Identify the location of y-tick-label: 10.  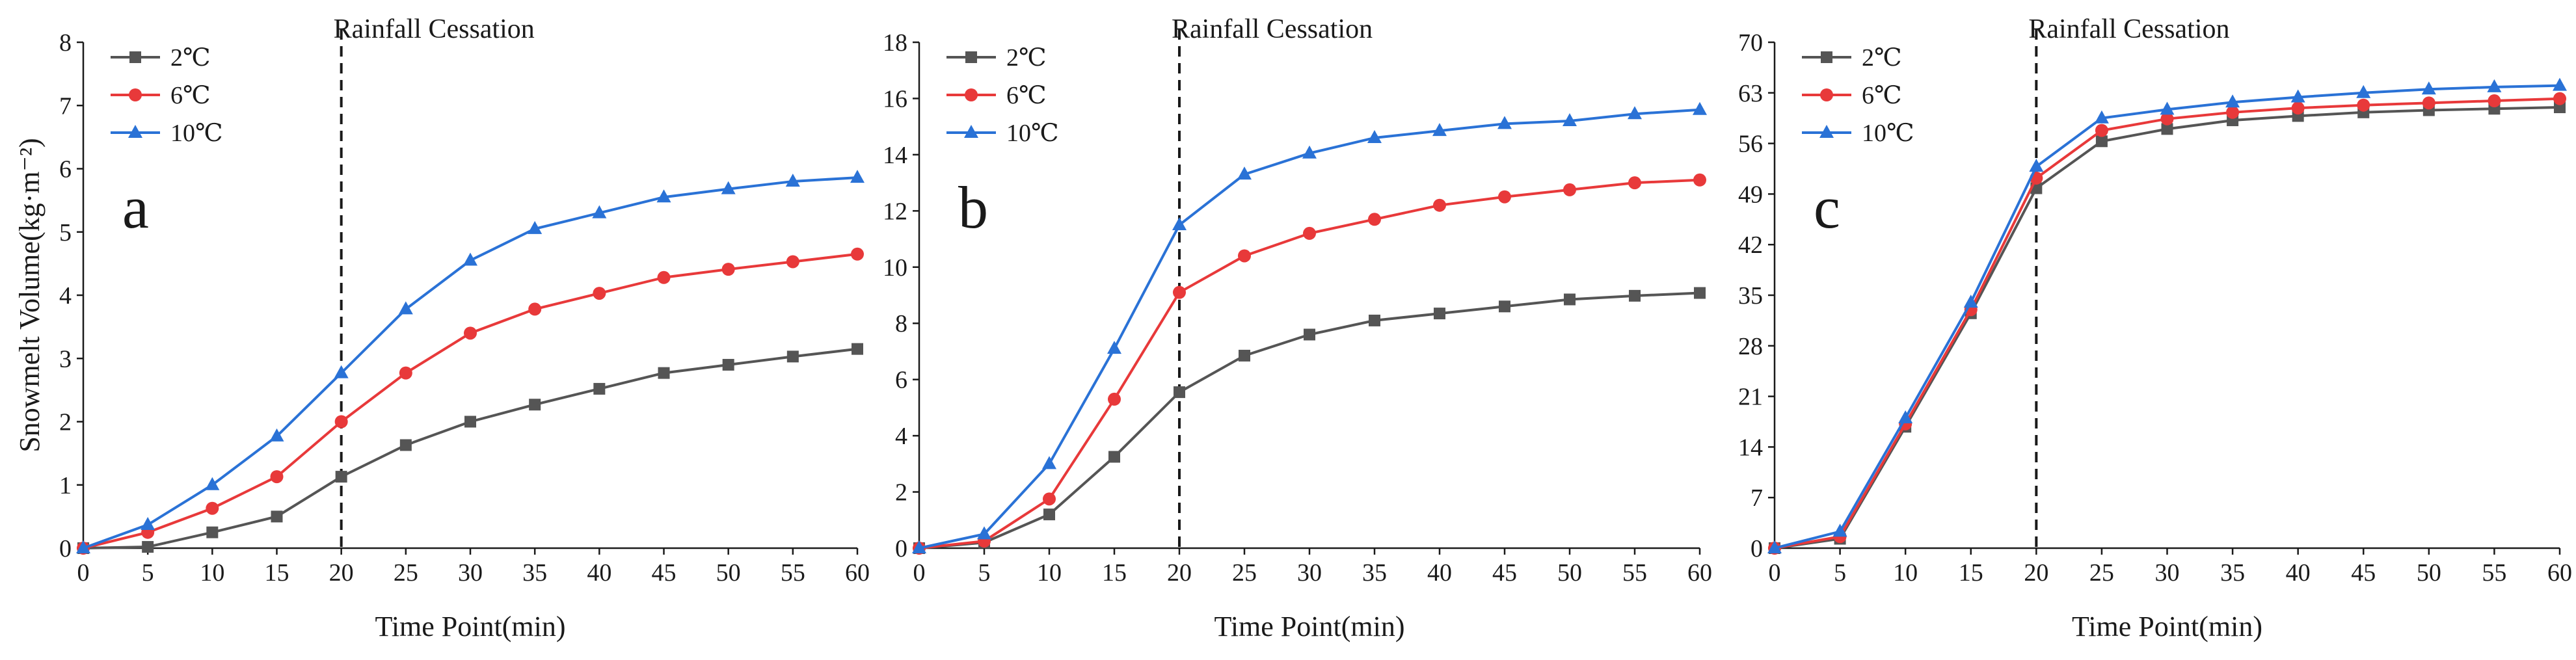
(895, 268).